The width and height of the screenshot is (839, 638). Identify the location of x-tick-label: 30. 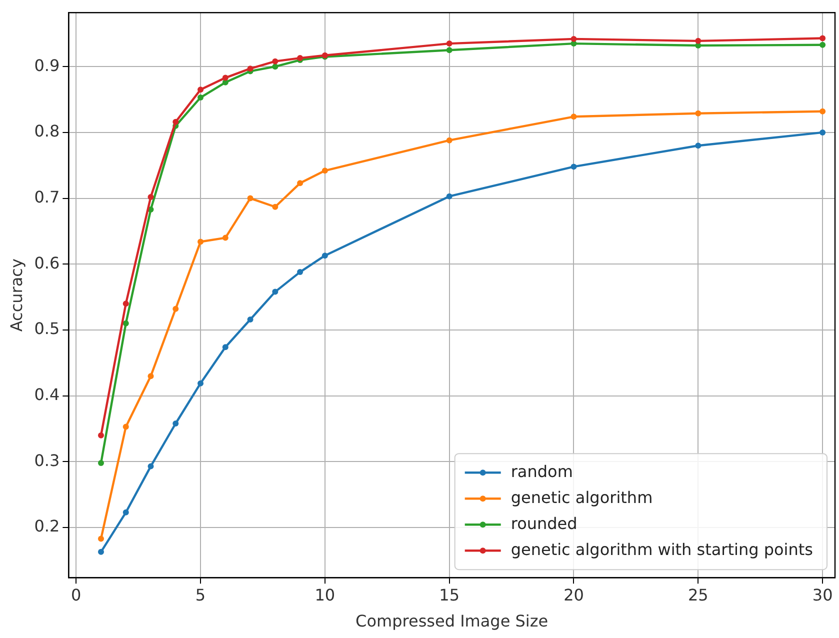
(822, 594).